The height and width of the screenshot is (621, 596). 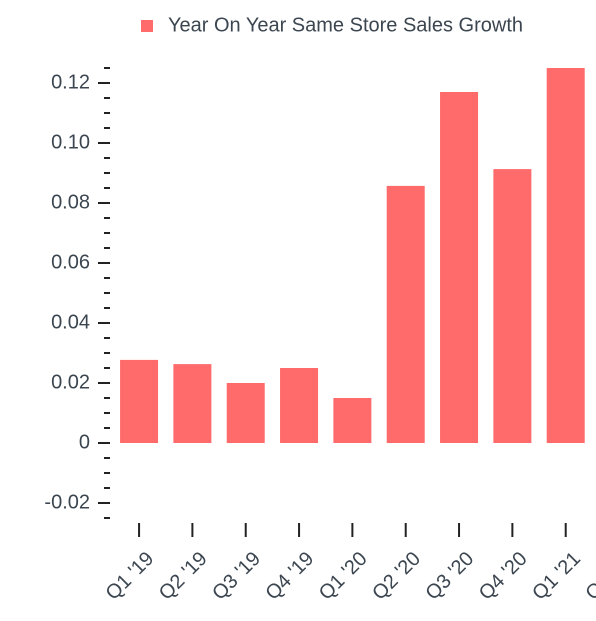 What do you see at coordinates (67, 502) in the screenshot?
I see `y-tick-label: -0.02` at bounding box center [67, 502].